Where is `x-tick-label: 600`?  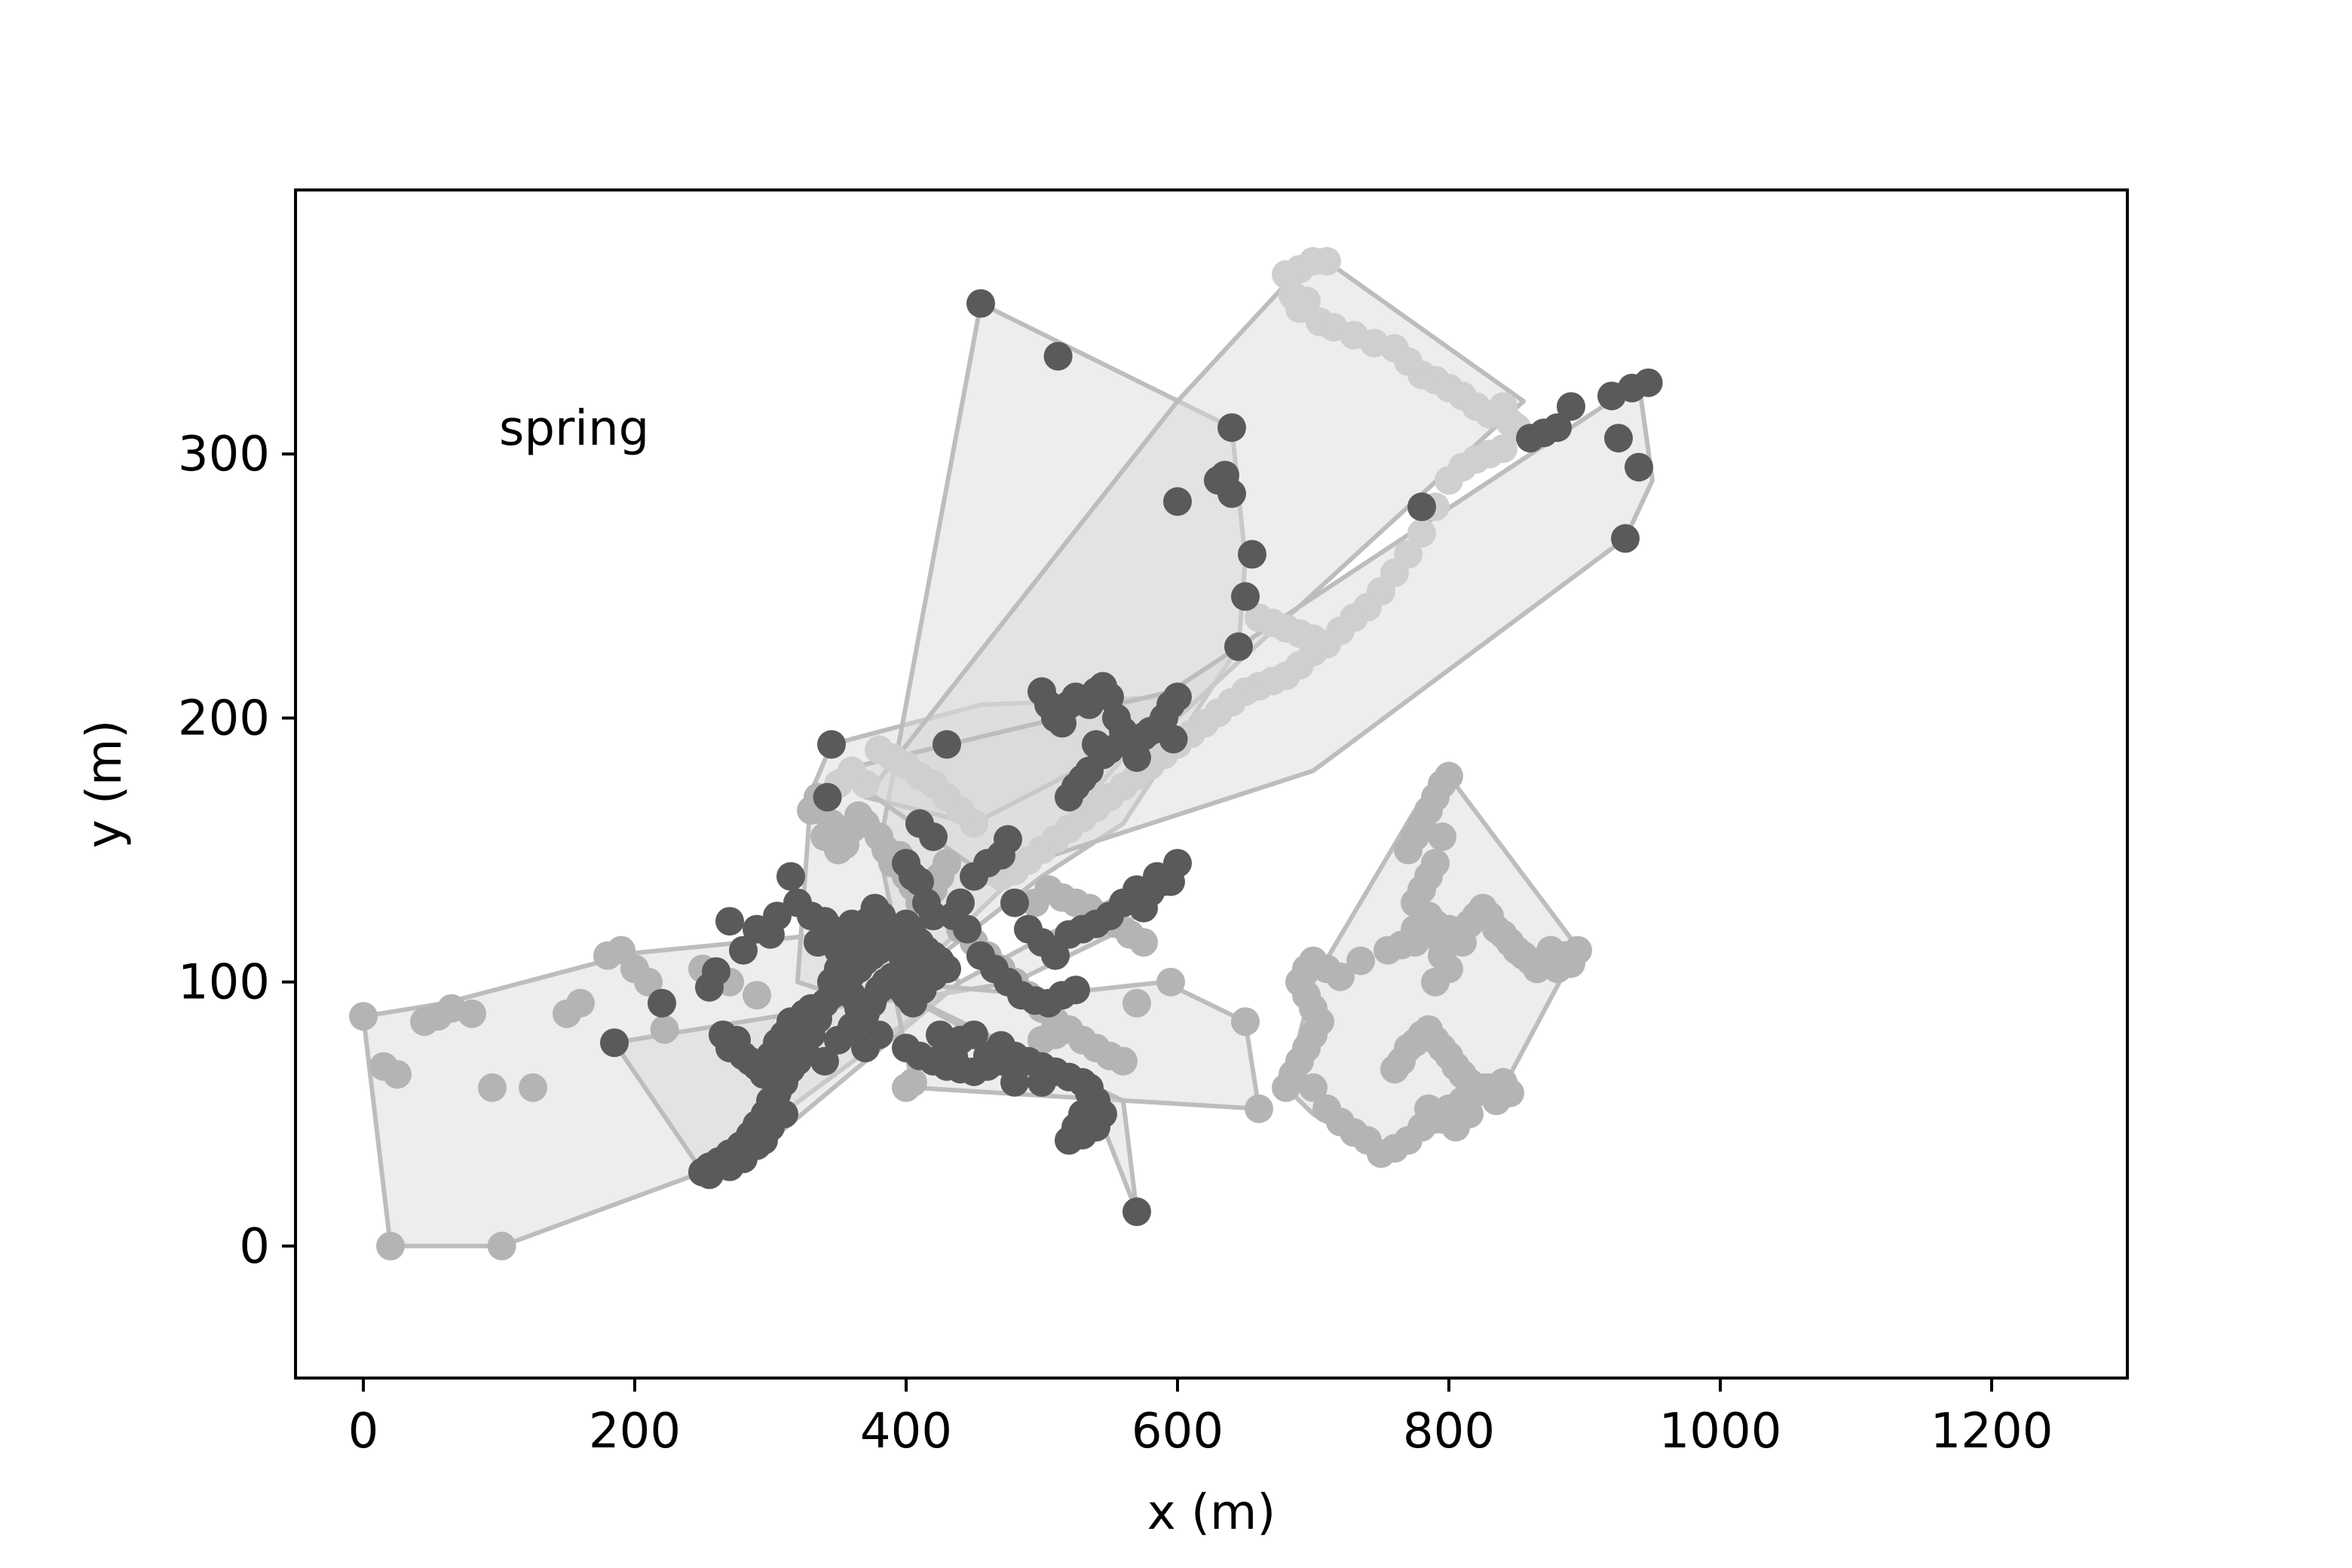 x-tick-label: 600 is located at coordinates (1177, 1431).